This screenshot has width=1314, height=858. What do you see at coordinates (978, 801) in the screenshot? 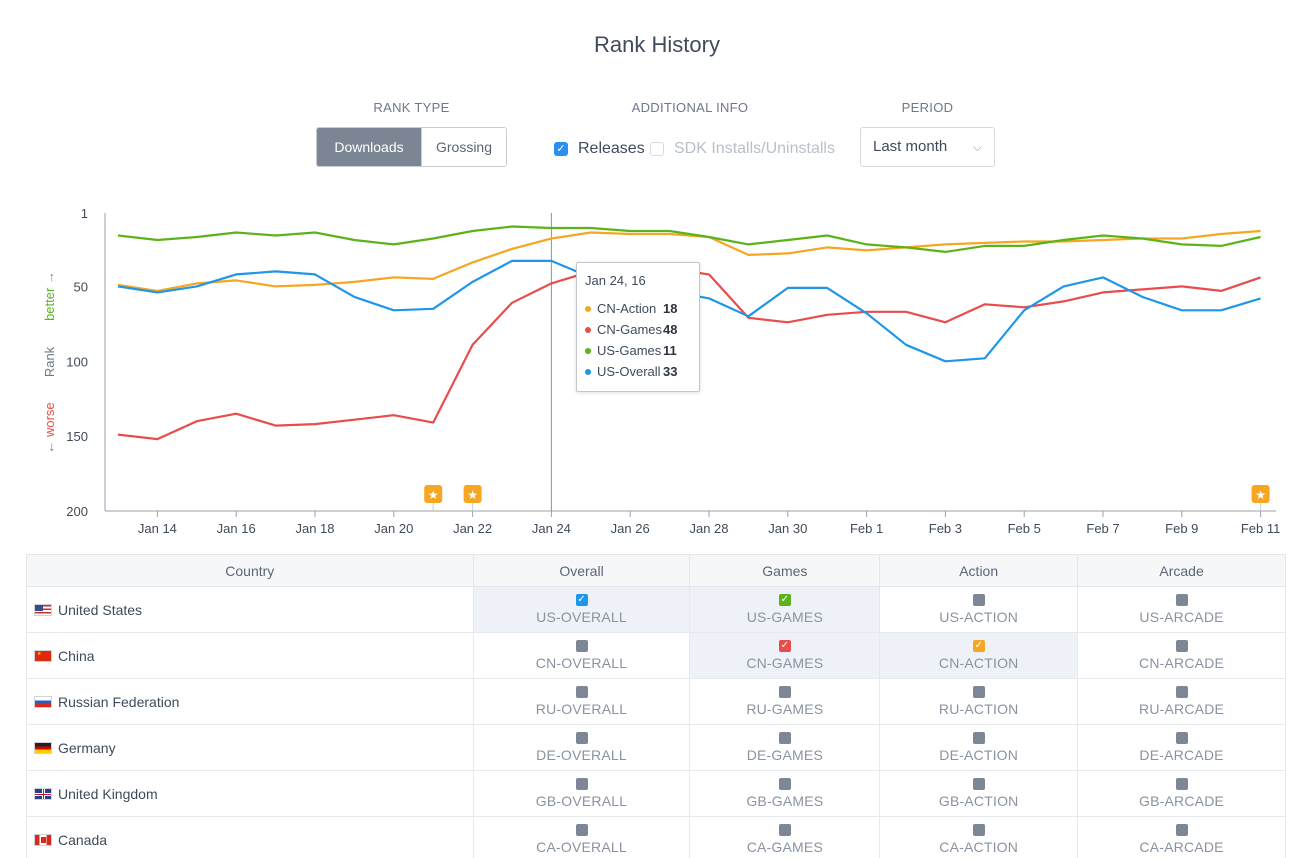
I see `series-label: GB-ACTION` at bounding box center [978, 801].